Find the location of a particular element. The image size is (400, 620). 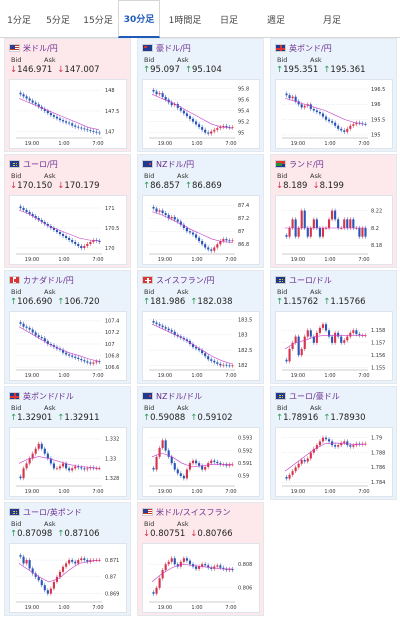

mini-chart: 1.158 1.157 1.156 1.155 19:00 1:00 7:00 is located at coordinates (334, 346).